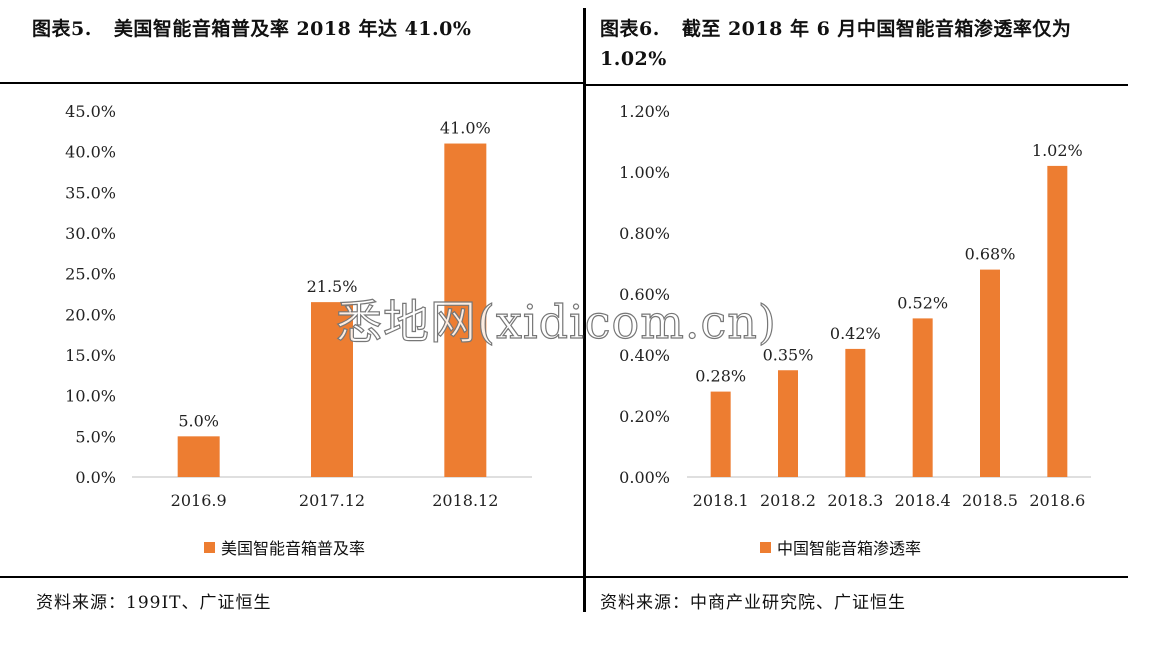 This screenshot has height=654, width=1160. Describe the element at coordinates (90, 152) in the screenshot. I see `y-tick-label: 40.0%` at that location.